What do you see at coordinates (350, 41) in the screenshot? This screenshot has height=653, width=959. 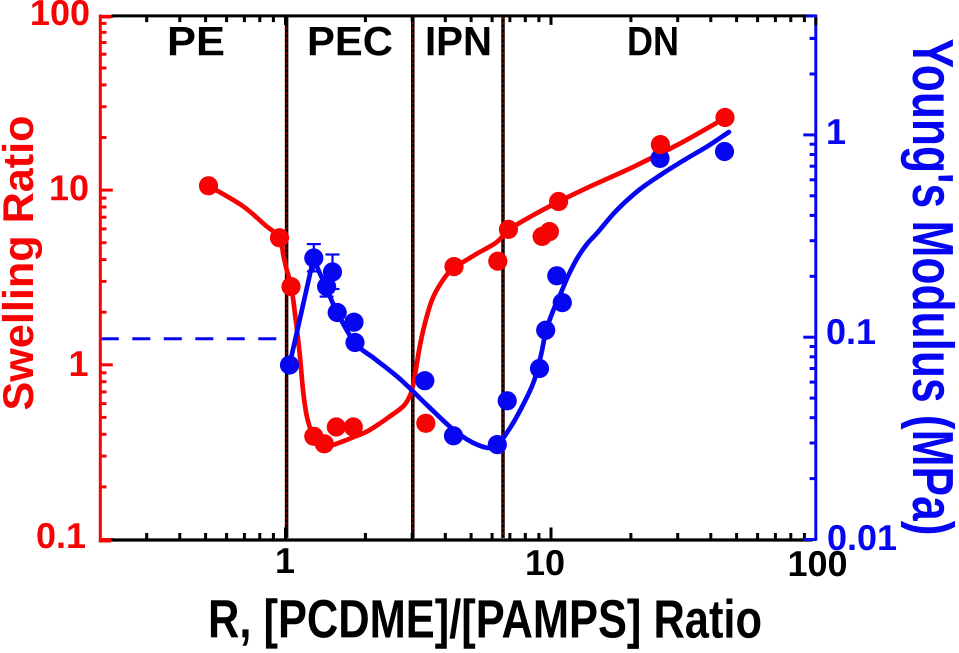 I see `svg-text: PEC` at bounding box center [350, 41].